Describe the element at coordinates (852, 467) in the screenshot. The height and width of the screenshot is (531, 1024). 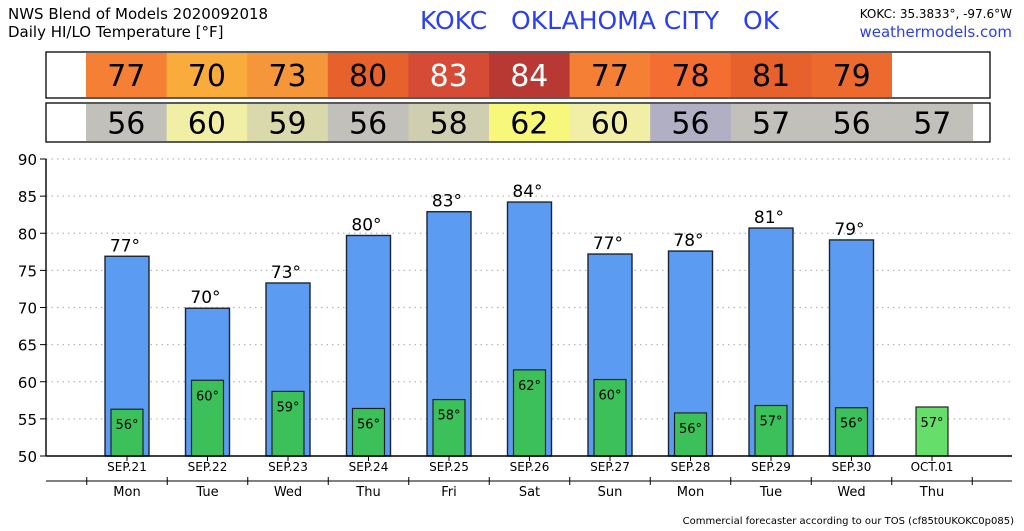
I see `x-date-label: SEP.30` at that location.